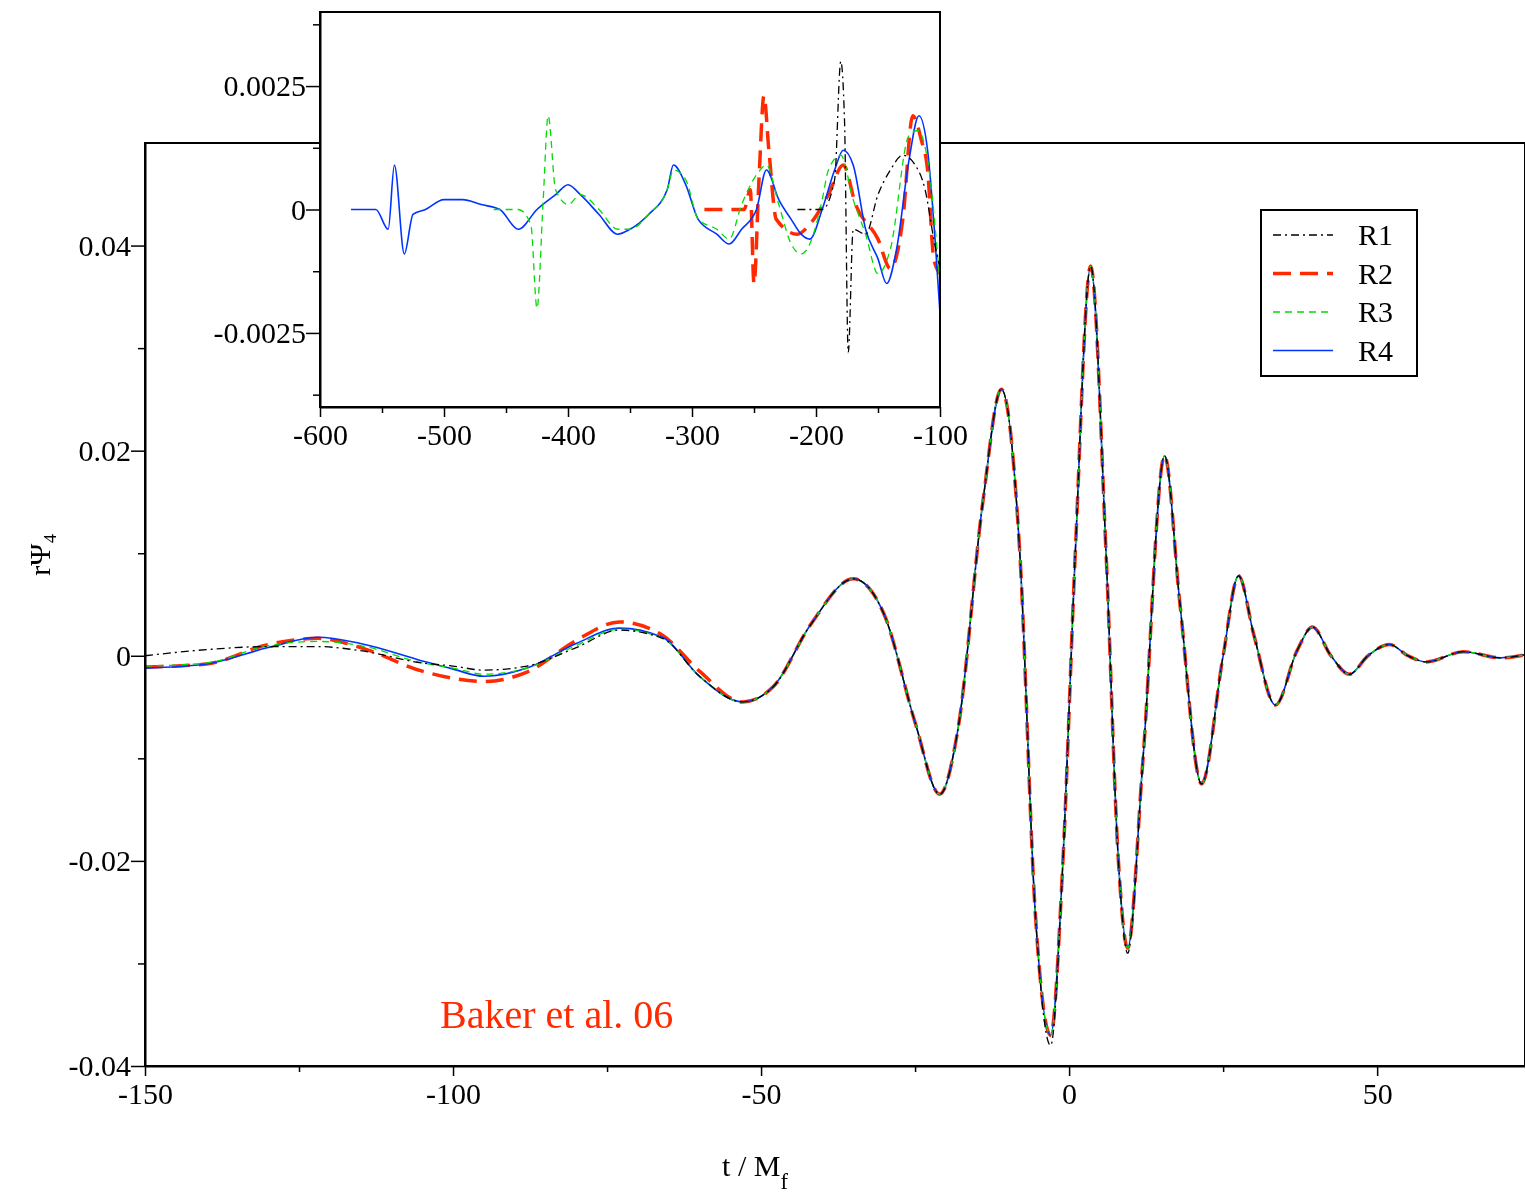 The height and width of the screenshot is (1192, 1525). What do you see at coordinates (1070, 1093) in the screenshot?
I see `x-tick-label: 0` at bounding box center [1070, 1093].